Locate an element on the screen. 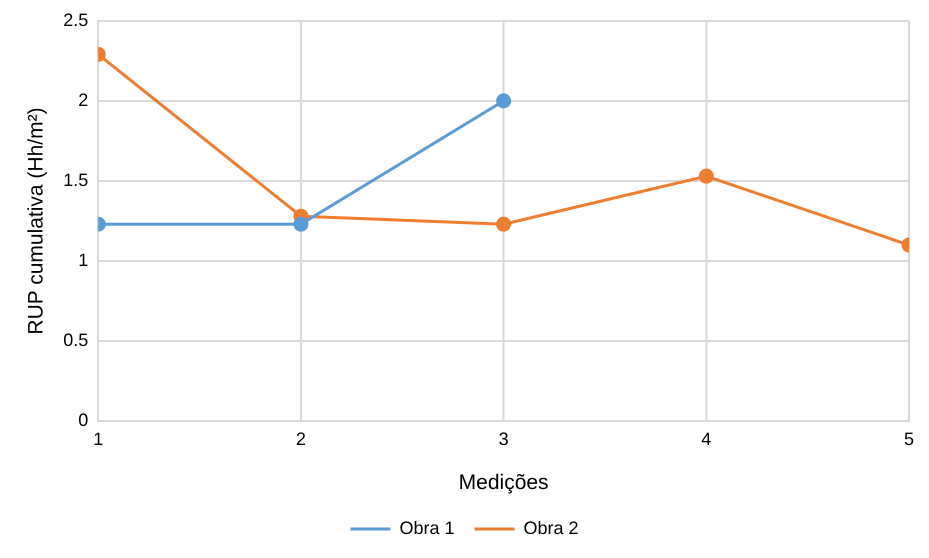 This screenshot has height=558, width=929. y-tick-label: 1.5 is located at coordinates (75, 180).